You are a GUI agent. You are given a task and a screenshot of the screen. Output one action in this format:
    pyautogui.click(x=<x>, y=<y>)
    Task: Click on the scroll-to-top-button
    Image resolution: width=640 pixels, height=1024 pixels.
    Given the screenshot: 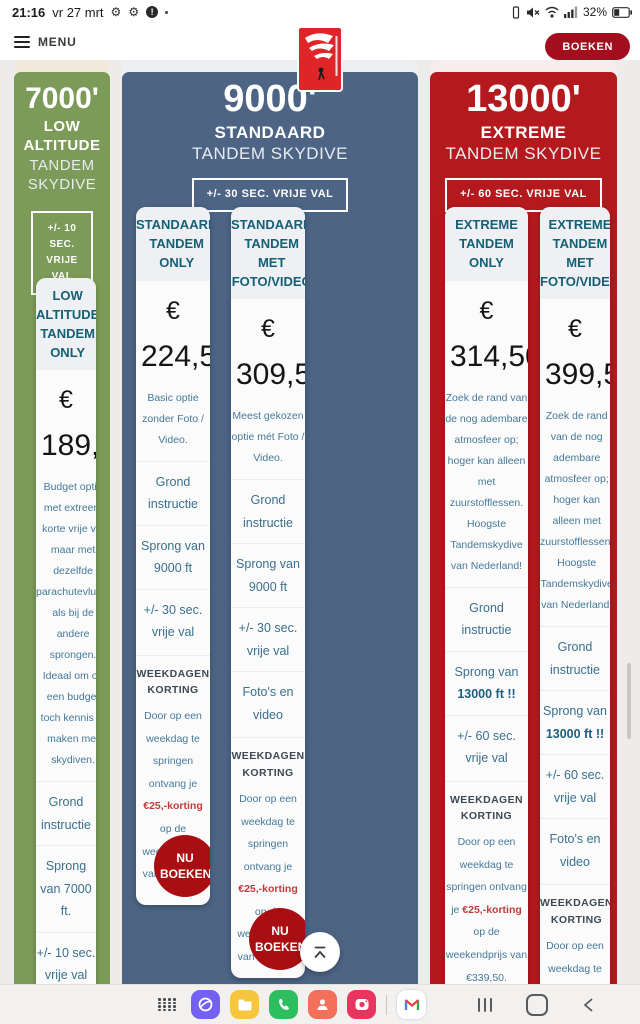 What is the action you would take?
    pyautogui.click(x=320, y=952)
    